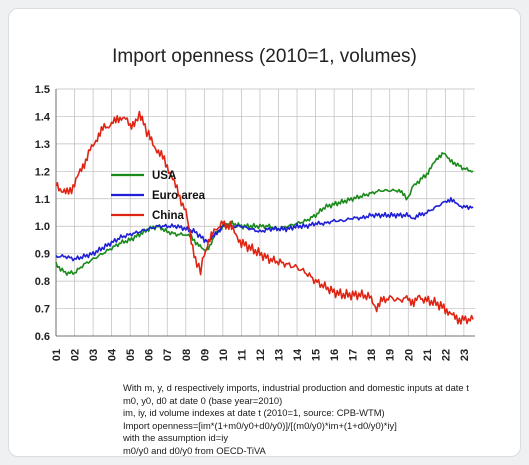 This screenshot has width=529, height=465. What do you see at coordinates (242, 355) in the screenshot?
I see `x-tick-label: 11` at bounding box center [242, 355].